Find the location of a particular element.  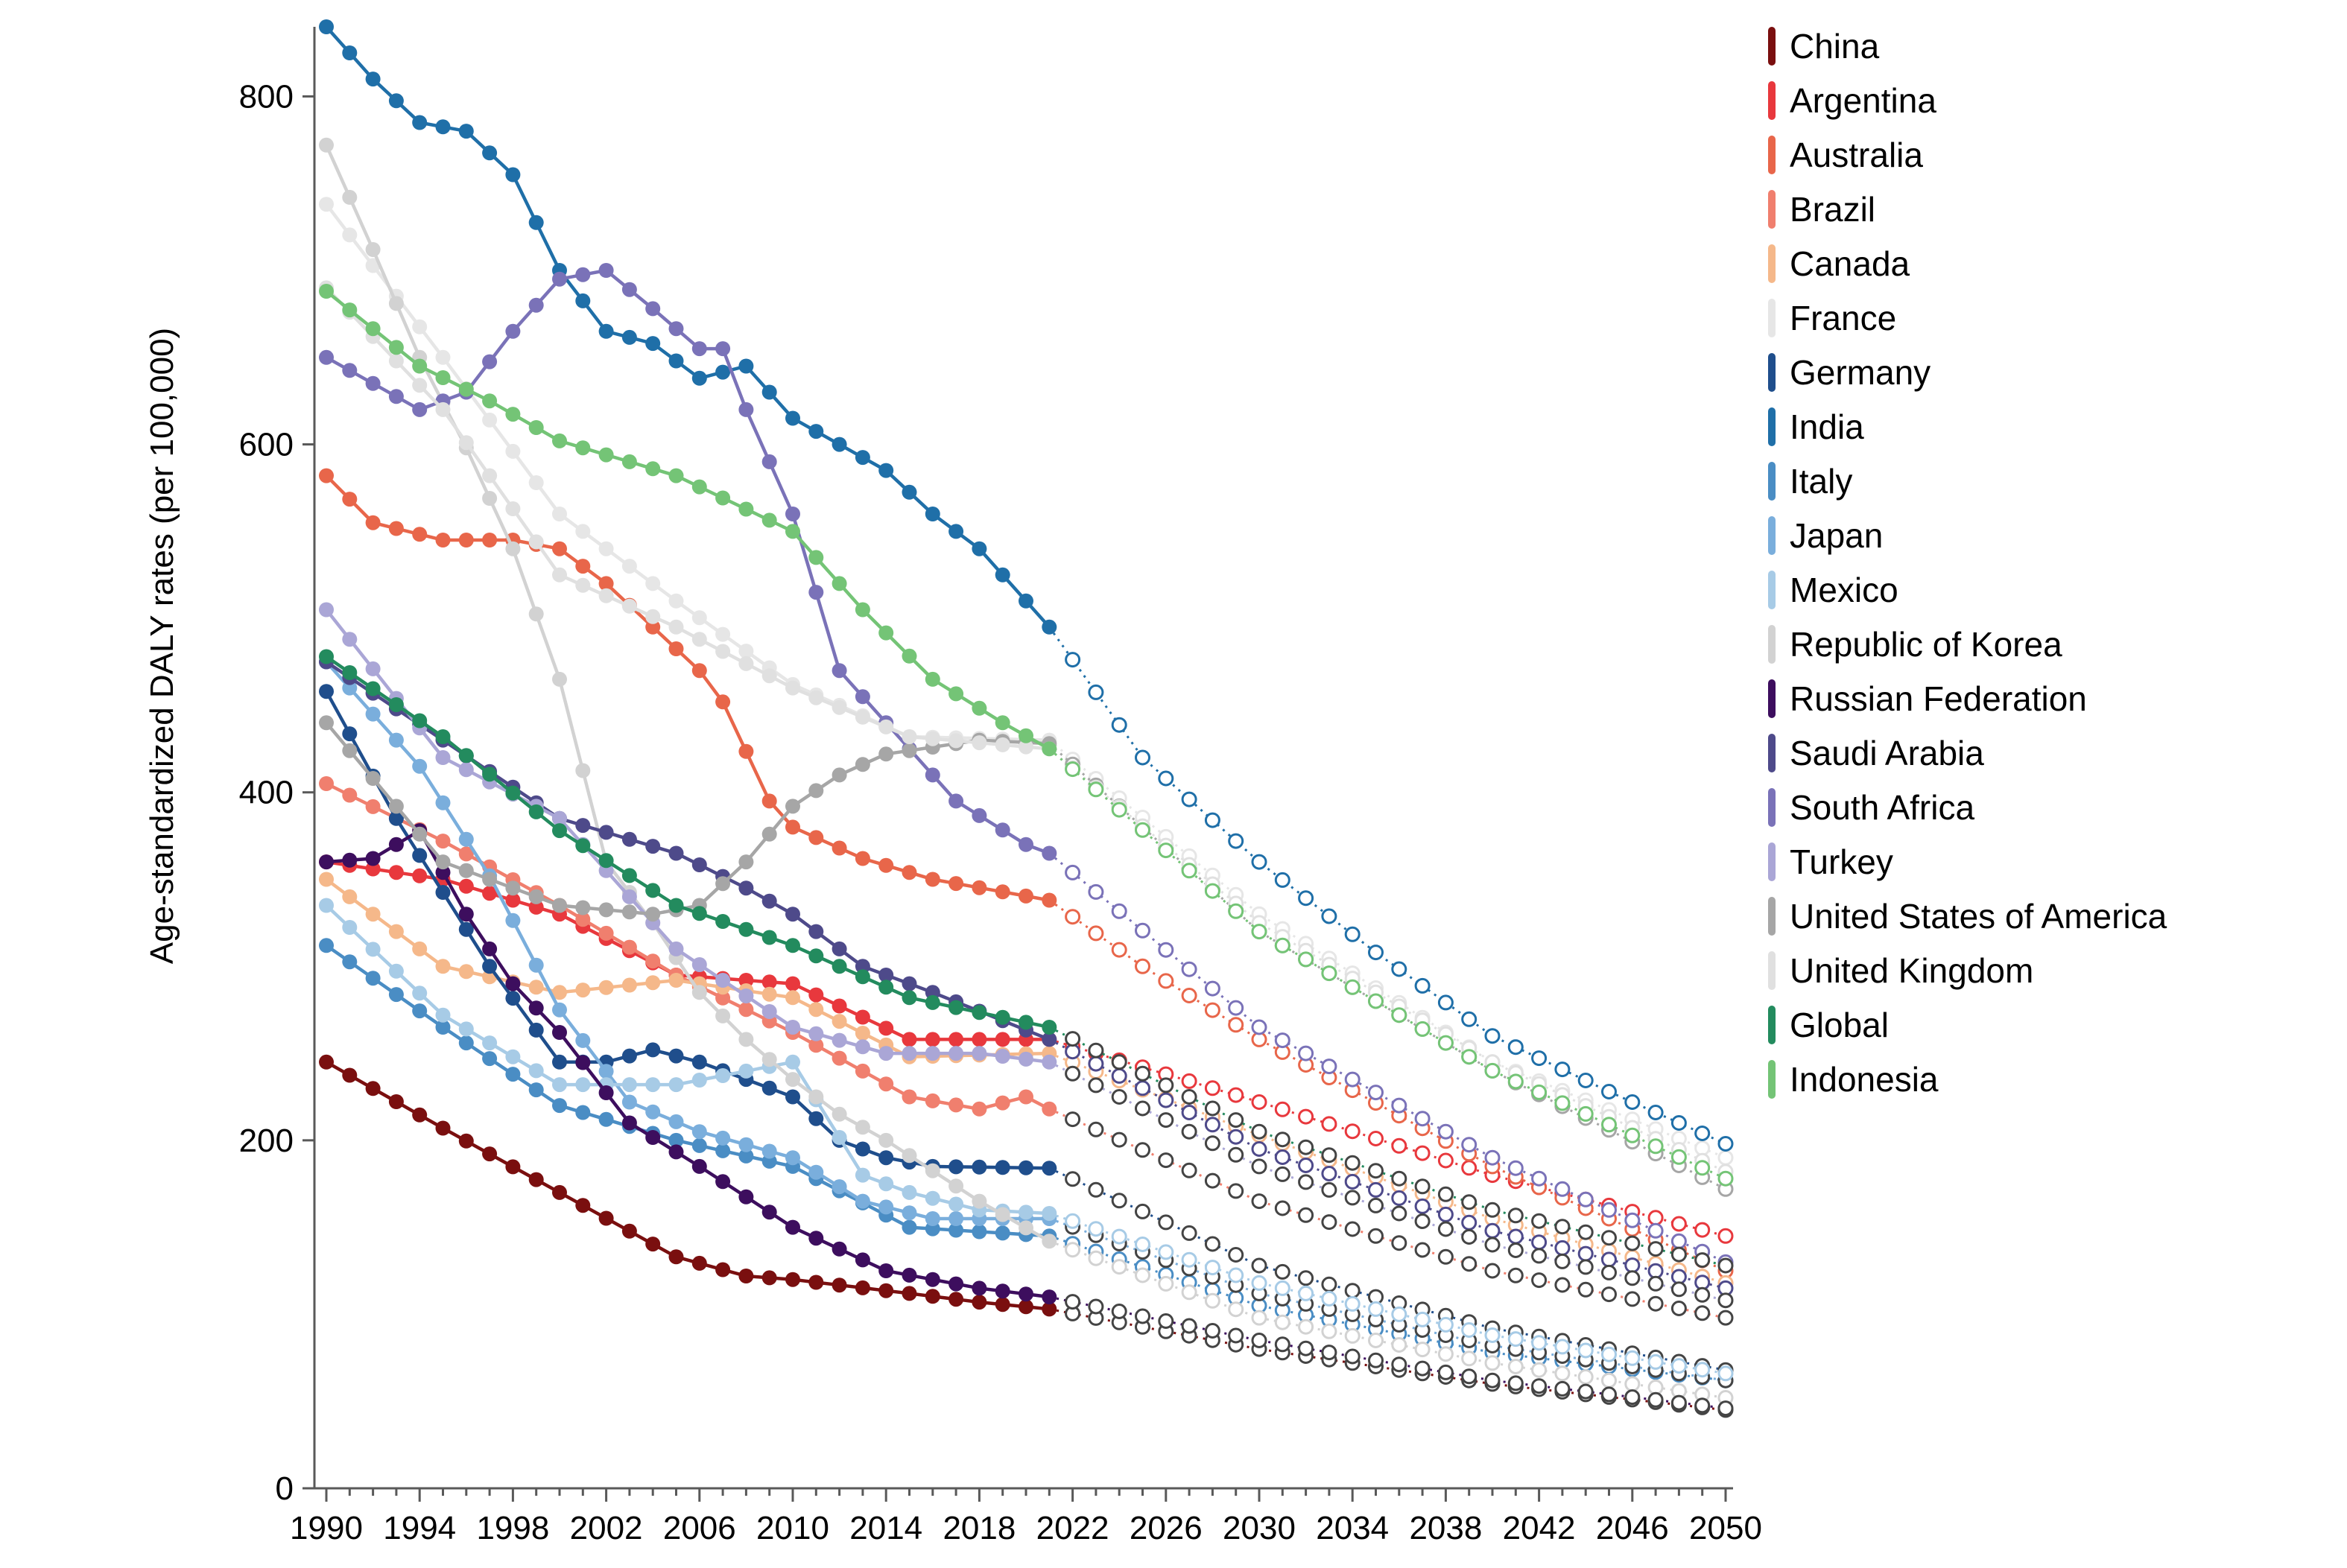

point-united-kingdom-2017 is located at coordinates (956, 741).